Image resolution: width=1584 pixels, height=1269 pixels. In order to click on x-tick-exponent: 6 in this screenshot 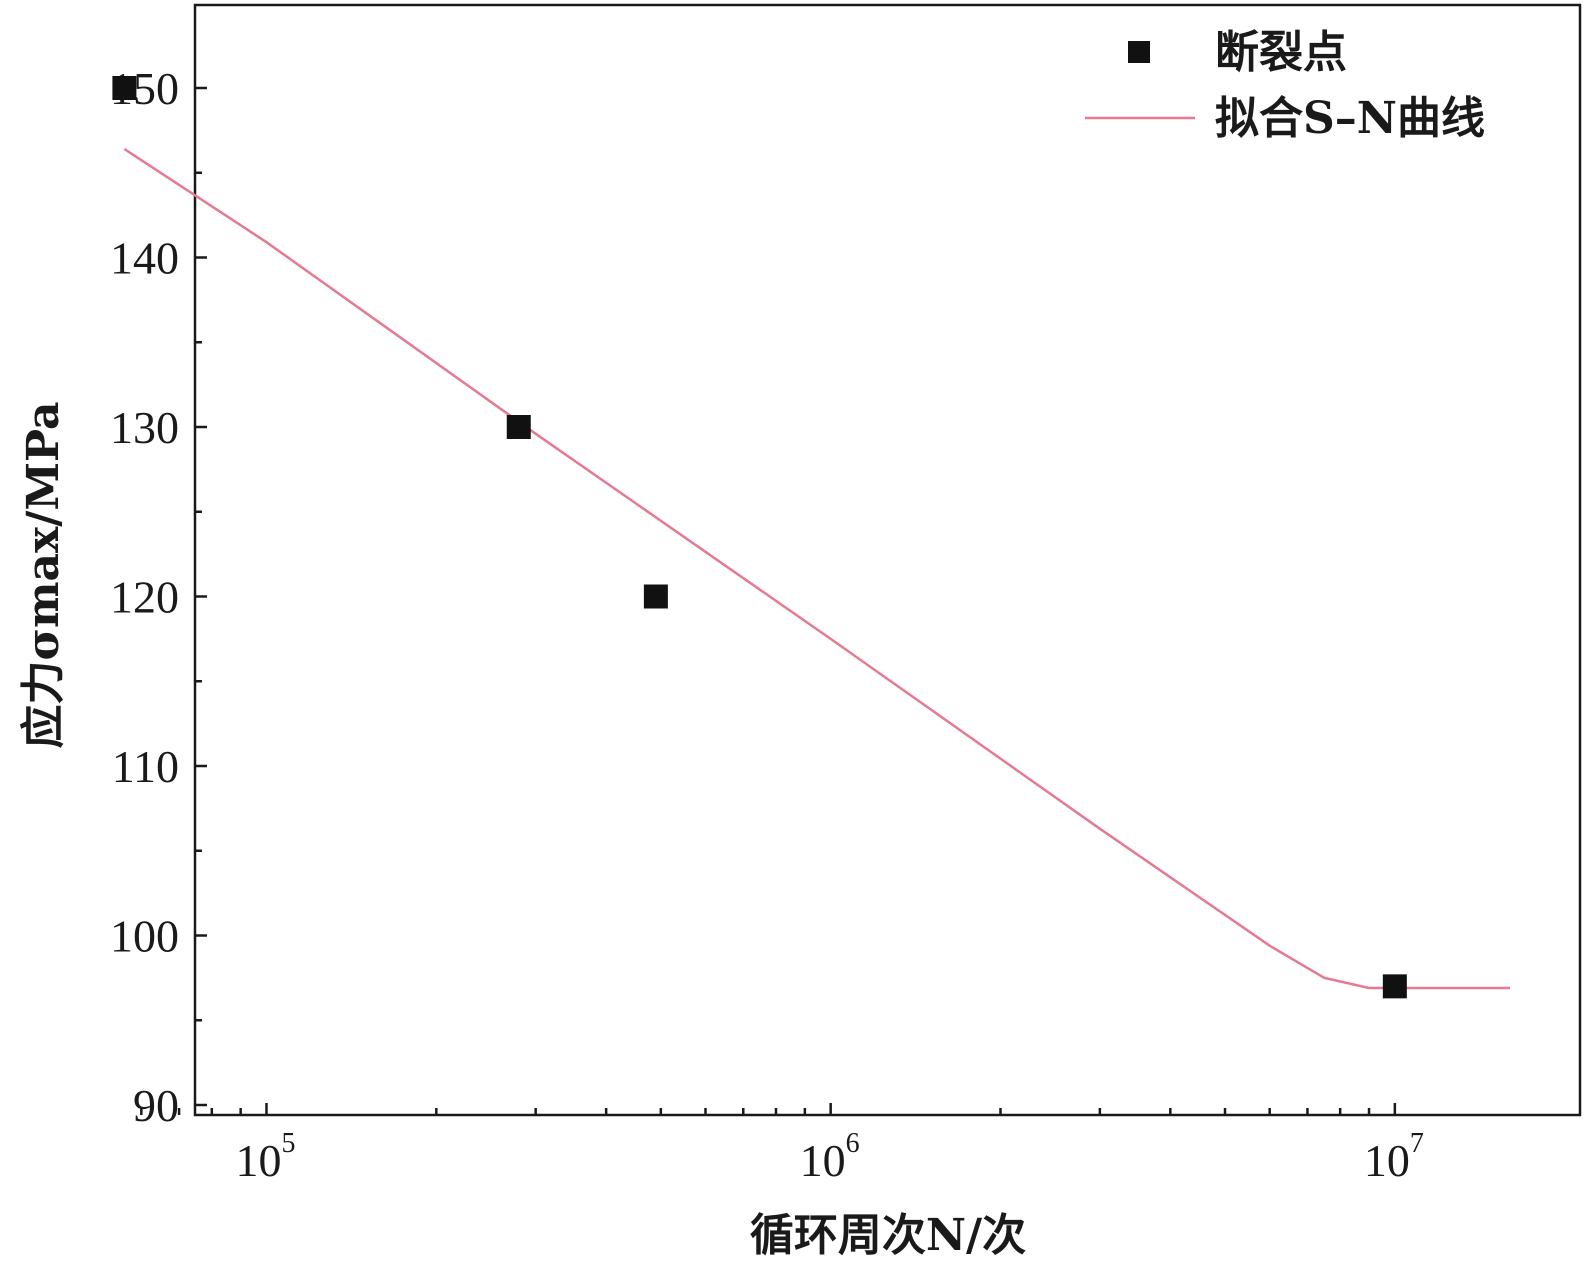, I will do `click(853, 1143)`.